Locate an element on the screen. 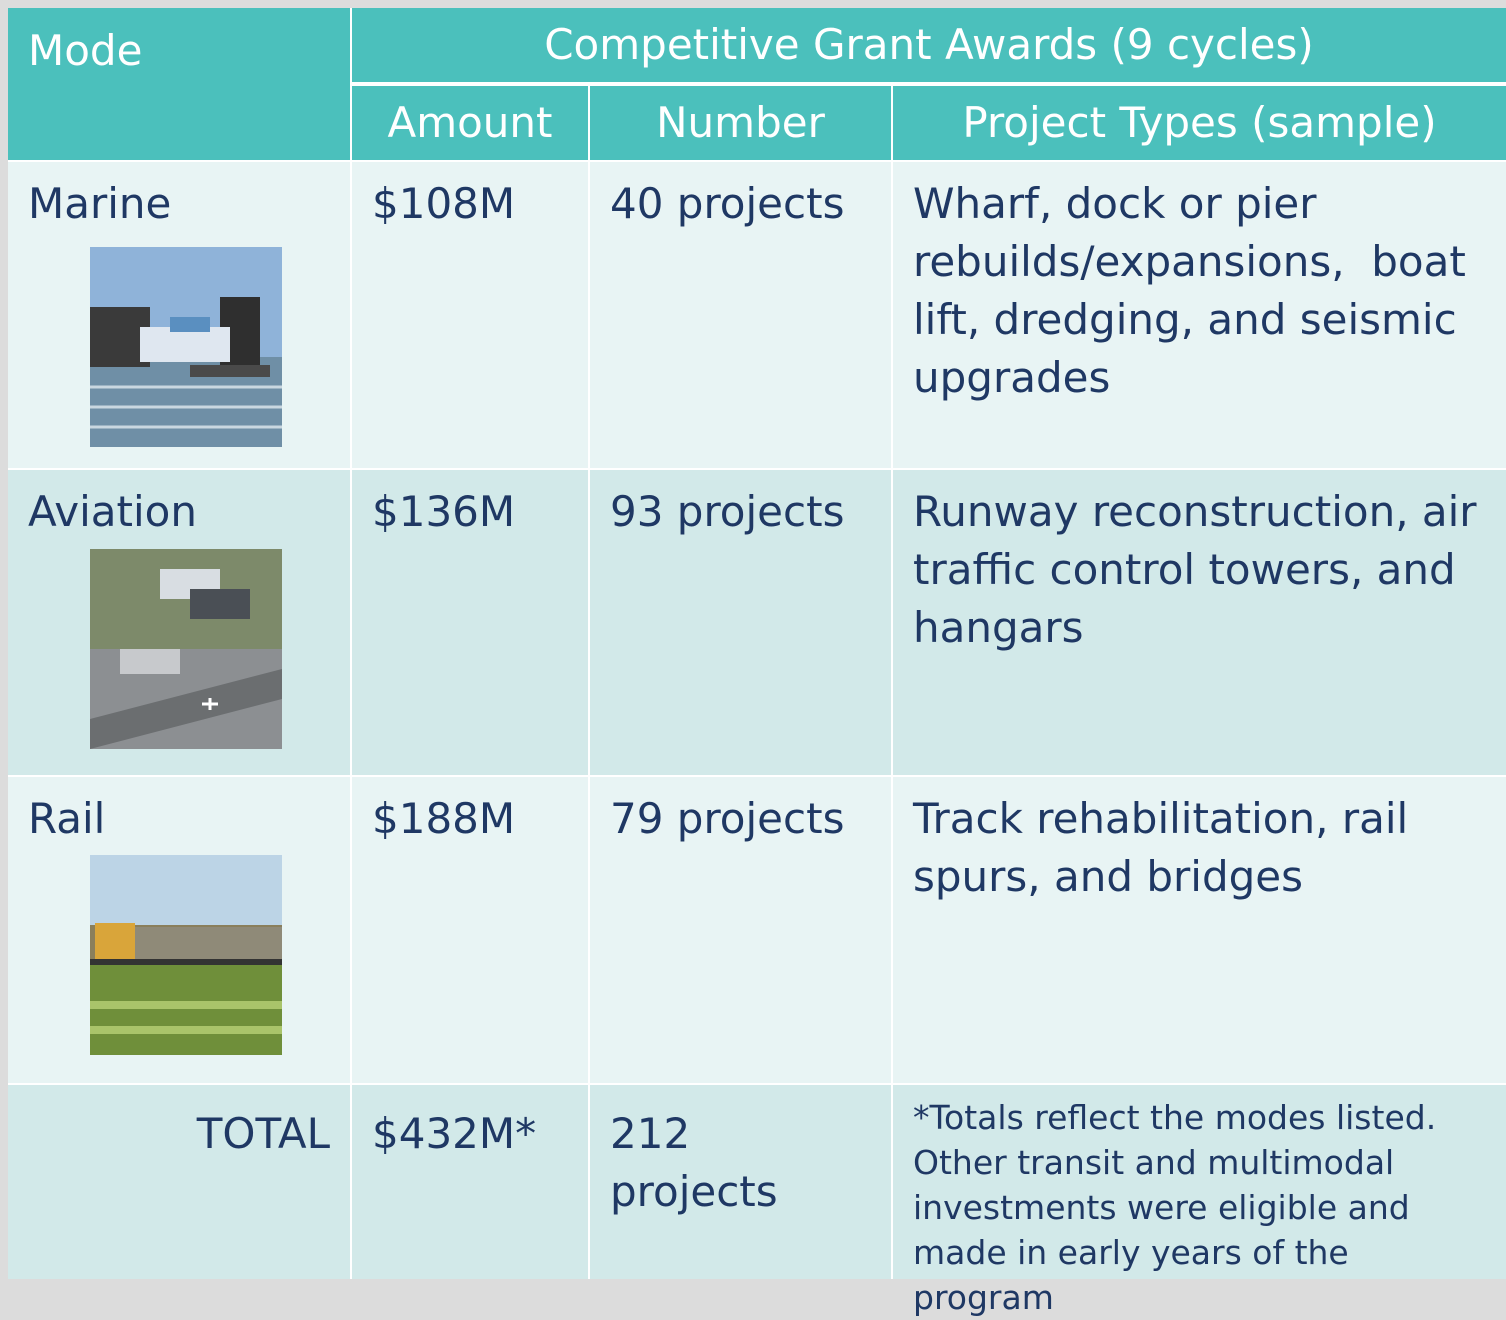 Image resolution: width=1506 pixels, height=1320 pixels. total-number: 212 projects is located at coordinates (740, 1182).